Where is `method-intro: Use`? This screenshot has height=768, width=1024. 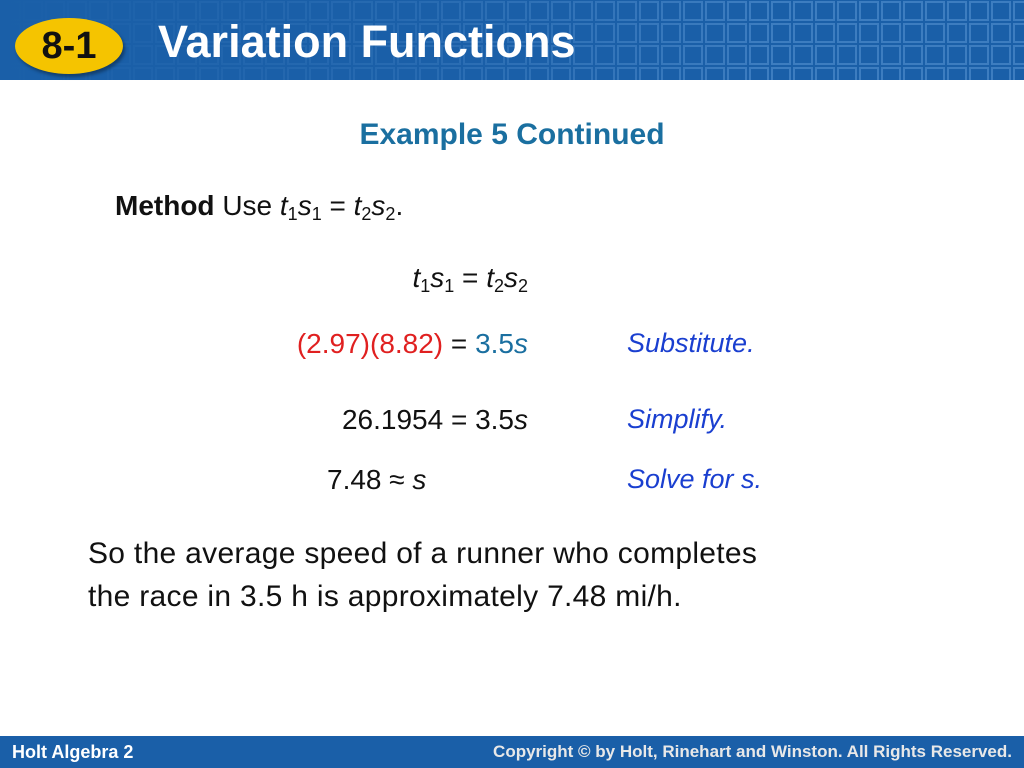
method-intro: Use is located at coordinates (247, 205).